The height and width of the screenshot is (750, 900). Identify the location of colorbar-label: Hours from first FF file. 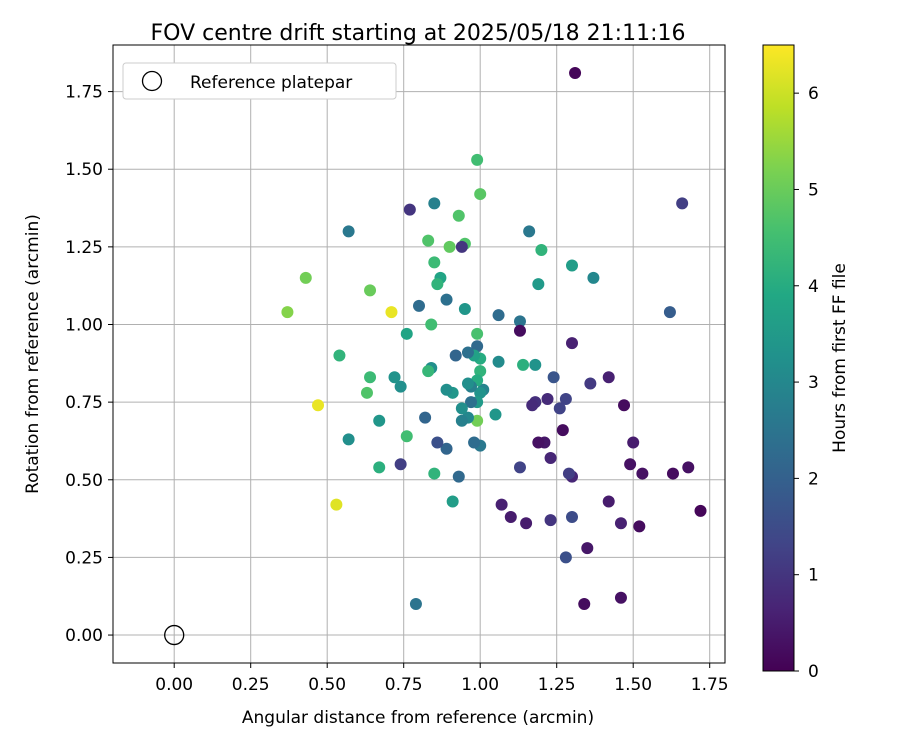
(840, 358).